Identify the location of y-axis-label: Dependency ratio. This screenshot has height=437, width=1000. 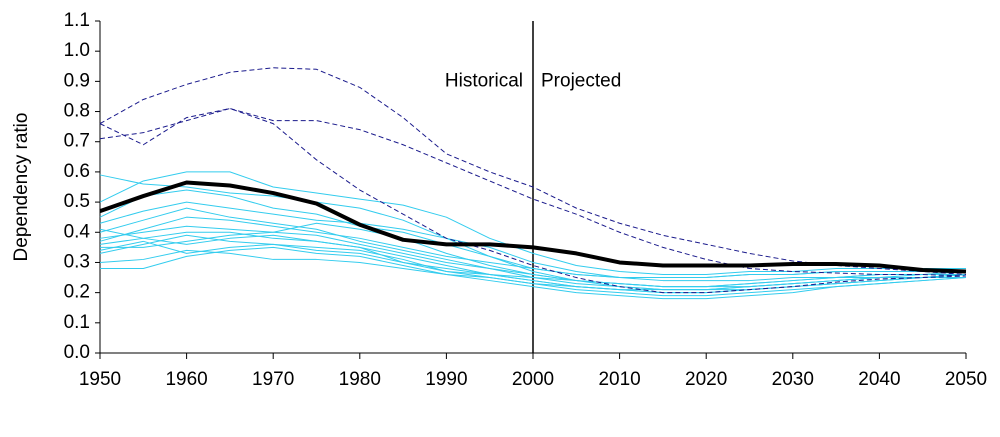
(21, 187).